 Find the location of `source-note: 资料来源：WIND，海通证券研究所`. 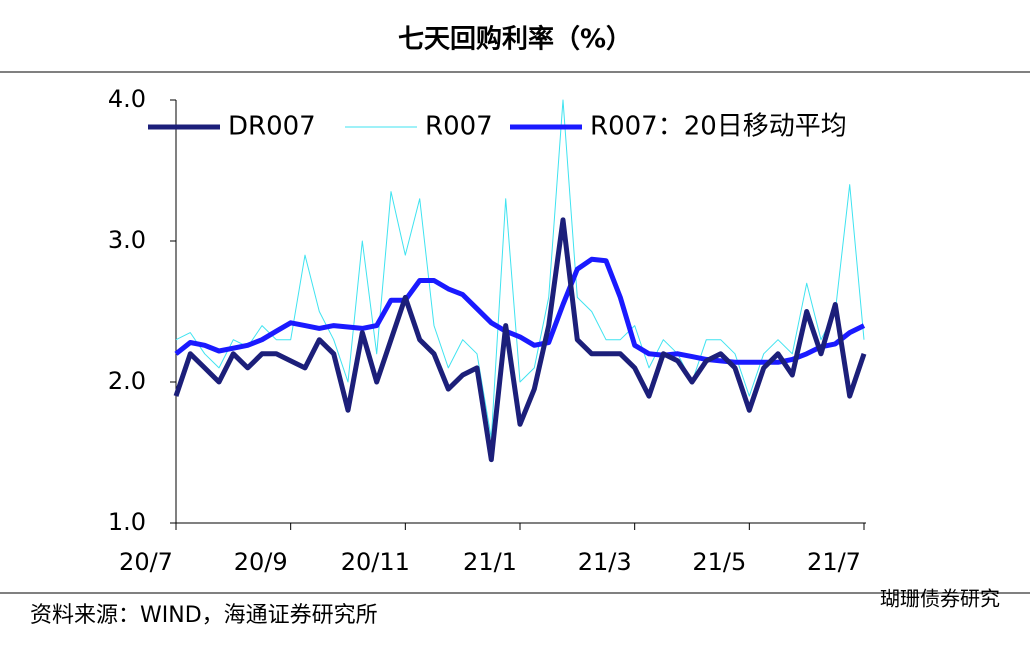

source-note: 资料来源：WIND，海通证券研究所 is located at coordinates (204, 615).